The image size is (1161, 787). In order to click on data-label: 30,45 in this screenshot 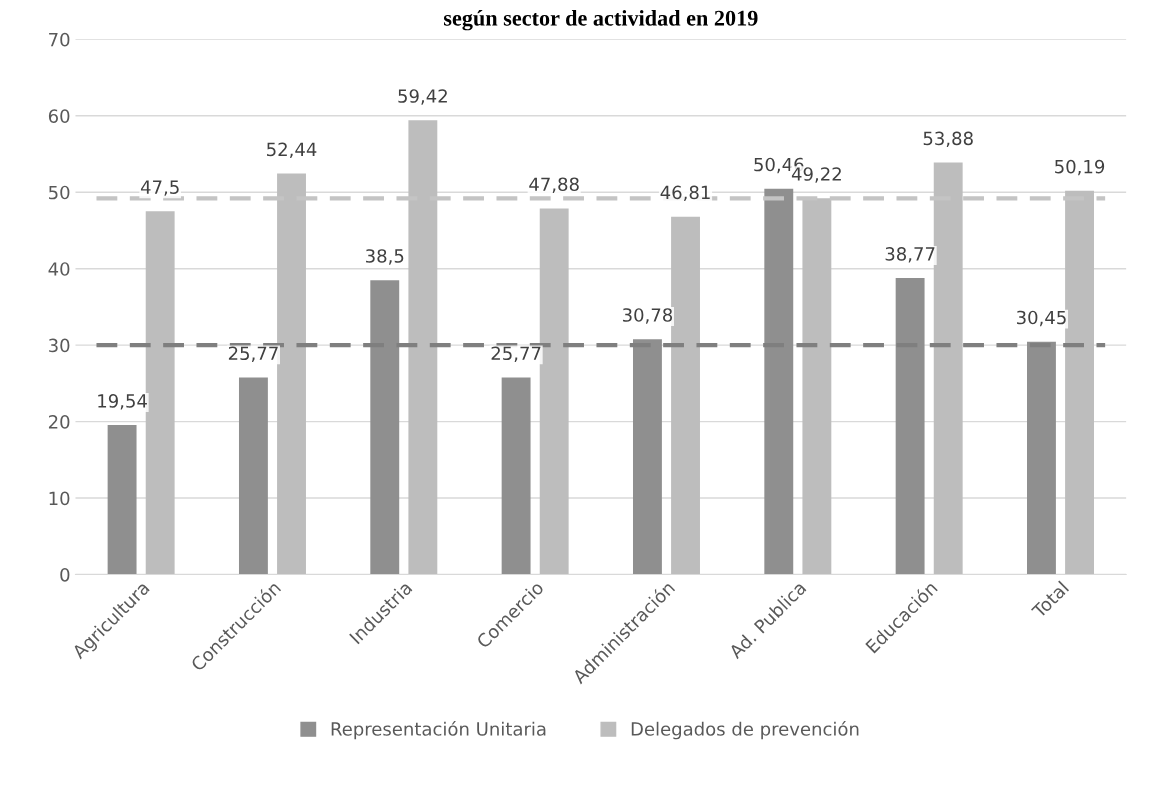, I will do `click(1041, 318)`.